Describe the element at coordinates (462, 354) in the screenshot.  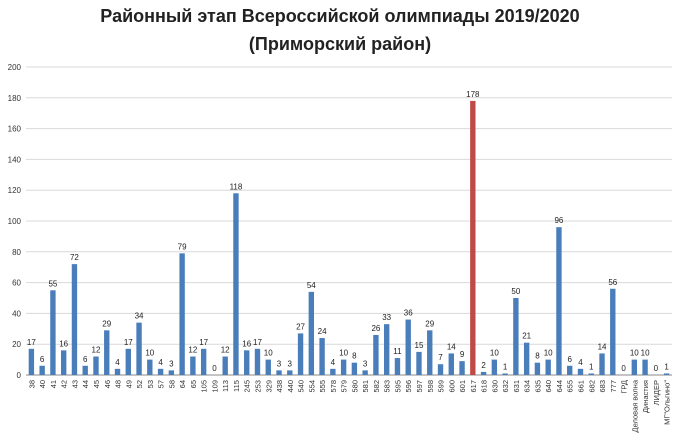
I see `data-label: 9` at that location.